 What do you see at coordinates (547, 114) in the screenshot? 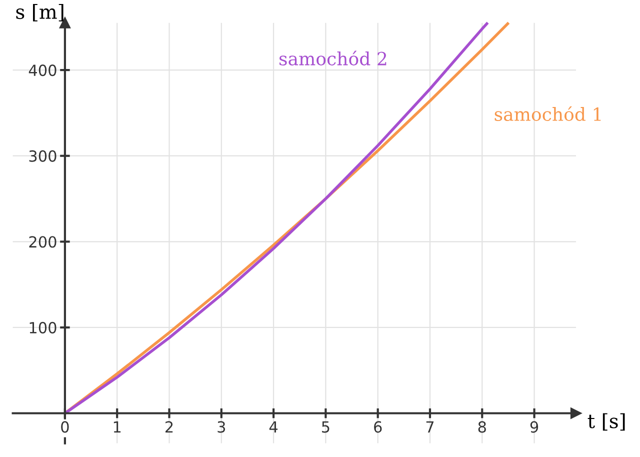
I see `text: samochód 1` at bounding box center [547, 114].